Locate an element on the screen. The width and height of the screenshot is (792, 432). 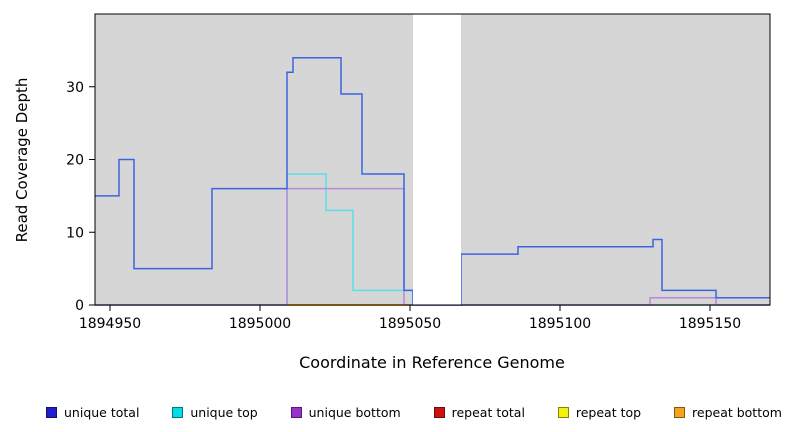
coverage-gap-region is located at coordinates (437, 159).